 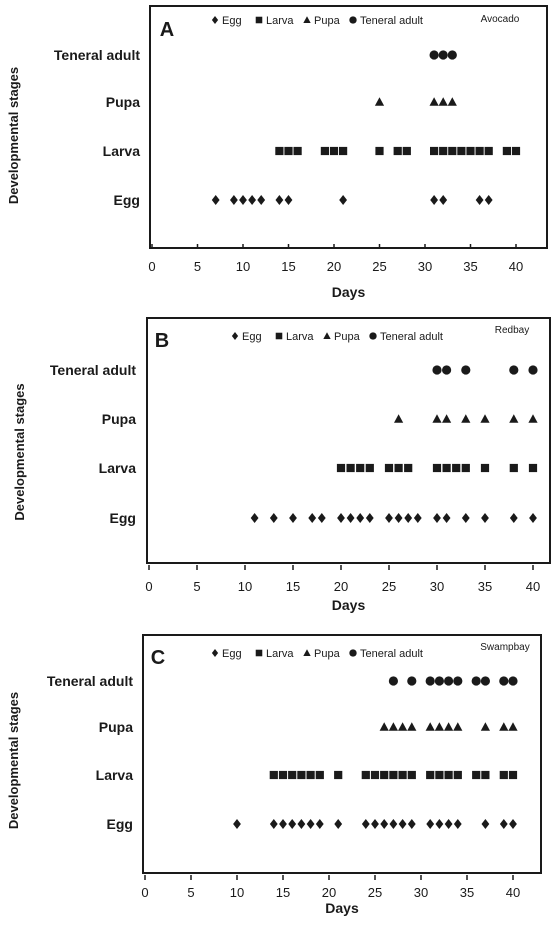 What do you see at coordinates (127, 200) in the screenshot?
I see `y-category-label: Egg` at bounding box center [127, 200].